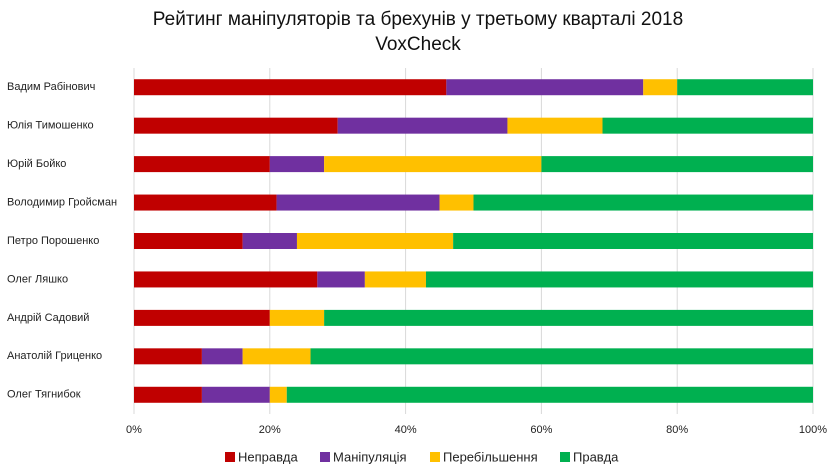 This screenshot has width=829, height=468. What do you see at coordinates (370, 456) in the screenshot?
I see `legend-text: Маніпуляція` at bounding box center [370, 456].